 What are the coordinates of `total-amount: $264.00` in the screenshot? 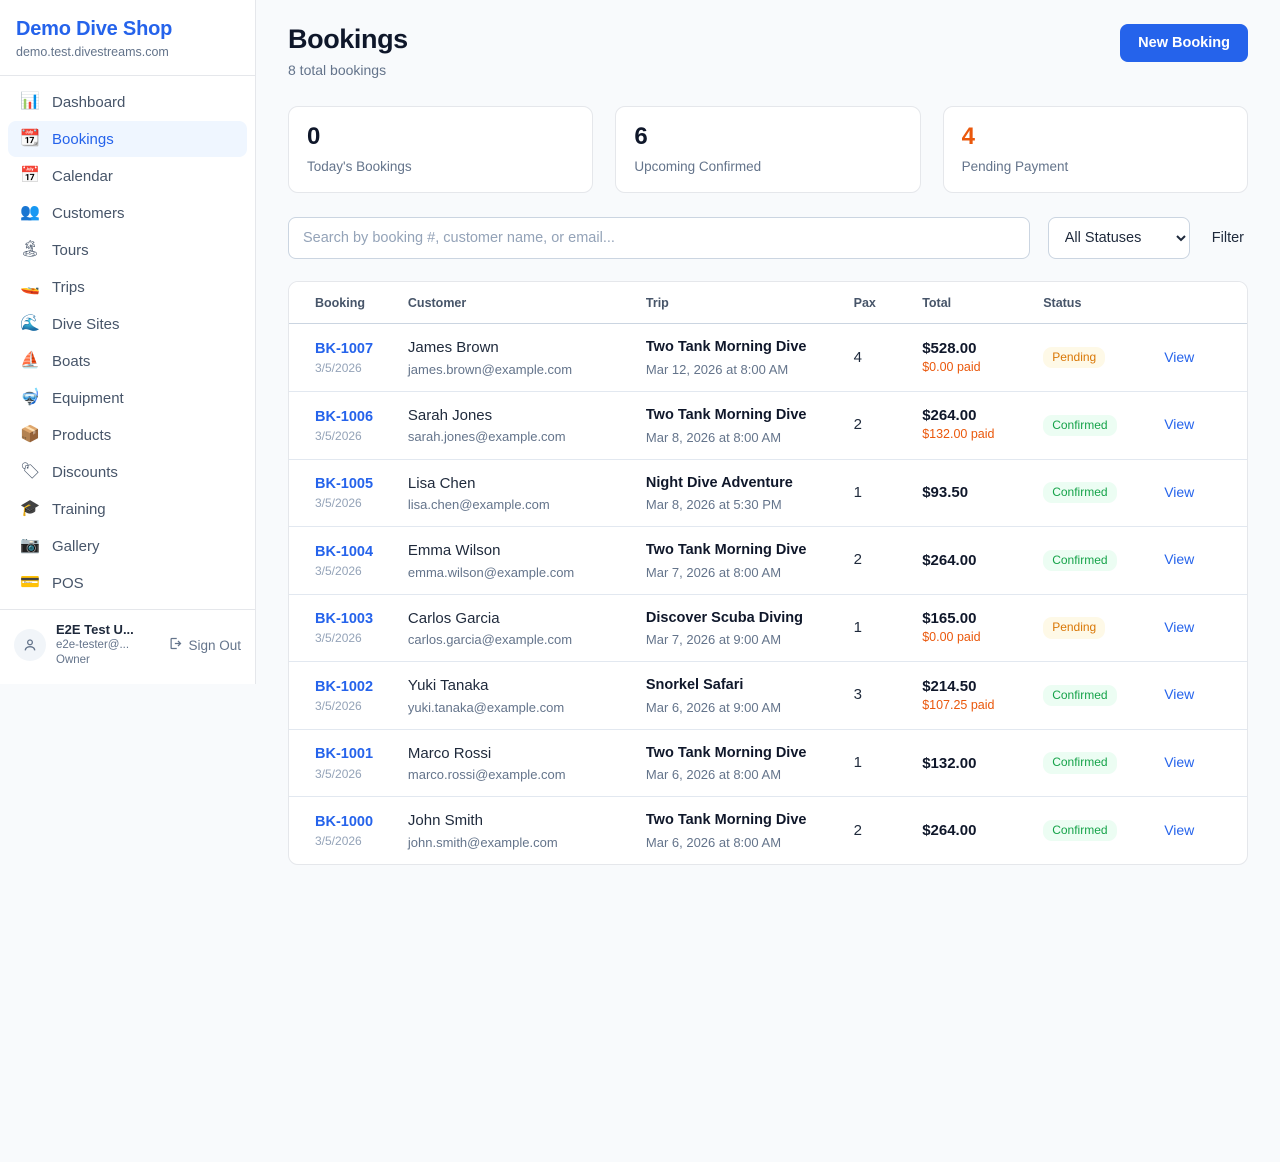 It's located at (949, 831).